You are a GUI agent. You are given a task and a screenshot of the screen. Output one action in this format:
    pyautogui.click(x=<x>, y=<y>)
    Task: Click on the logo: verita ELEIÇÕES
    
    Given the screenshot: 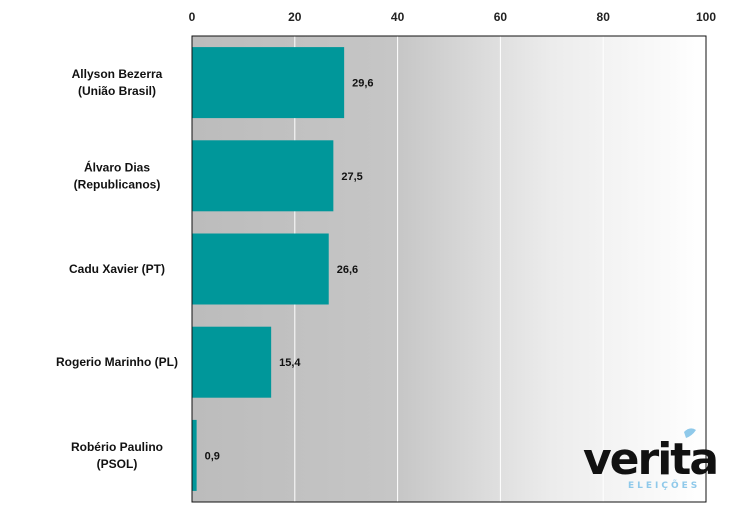 What is the action you would take?
    pyautogui.click(x=651, y=459)
    